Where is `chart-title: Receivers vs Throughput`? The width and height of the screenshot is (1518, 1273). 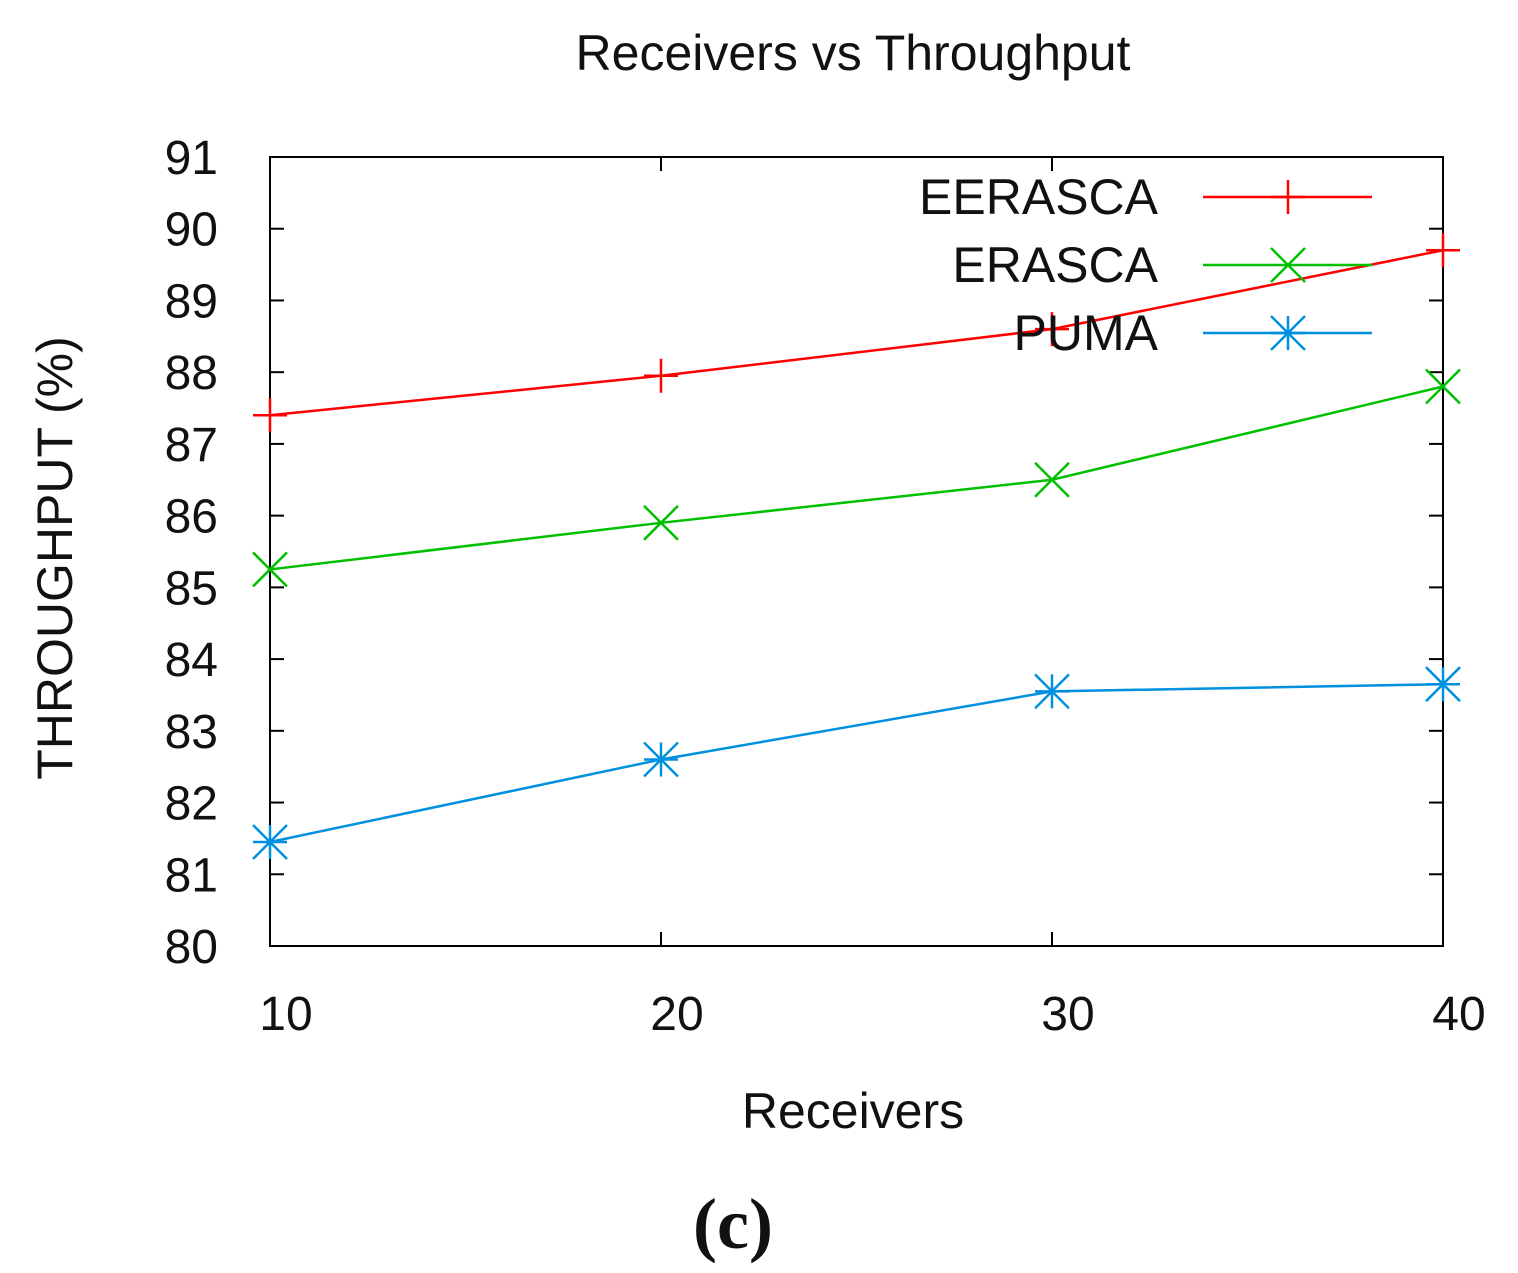
chart-title: Receivers vs Throughput is located at coordinates (853, 53).